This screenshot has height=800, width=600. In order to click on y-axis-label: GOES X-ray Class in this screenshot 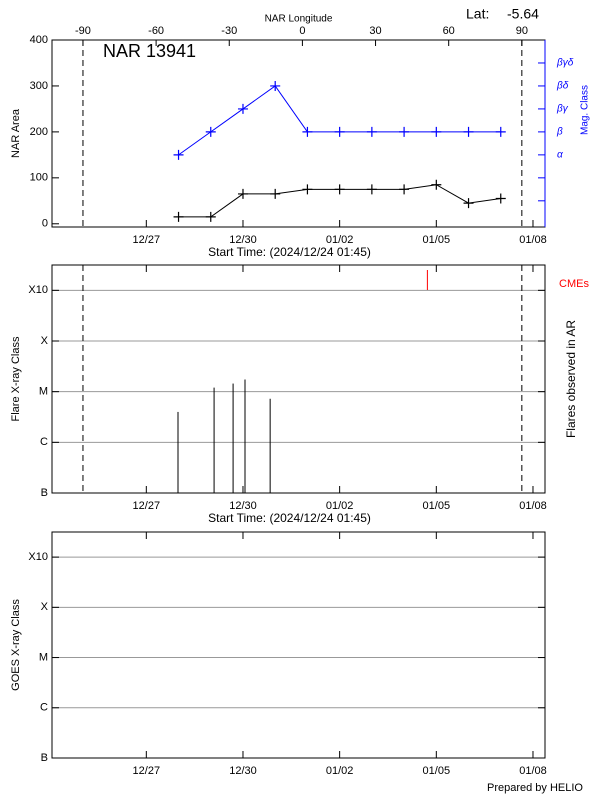, I will do `click(16, 645)`.